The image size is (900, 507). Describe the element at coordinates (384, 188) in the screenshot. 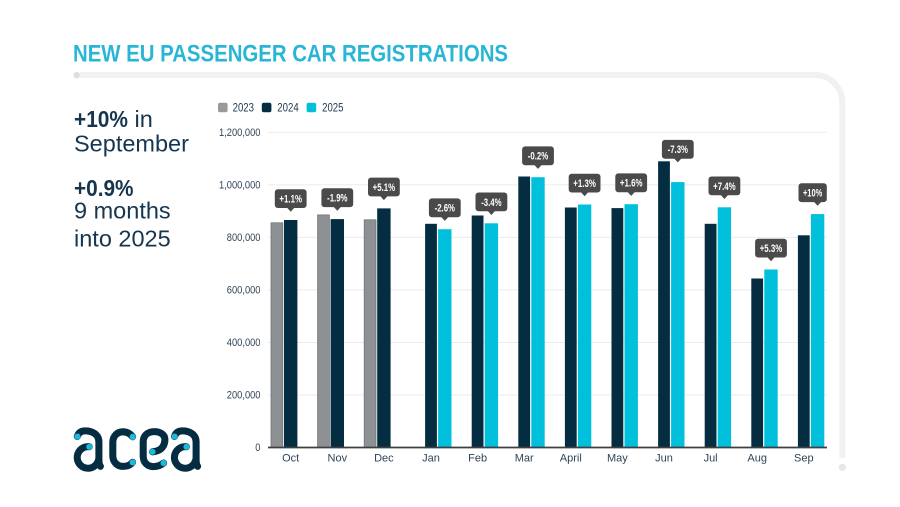

I see `svg-text: +5.1%` at that location.